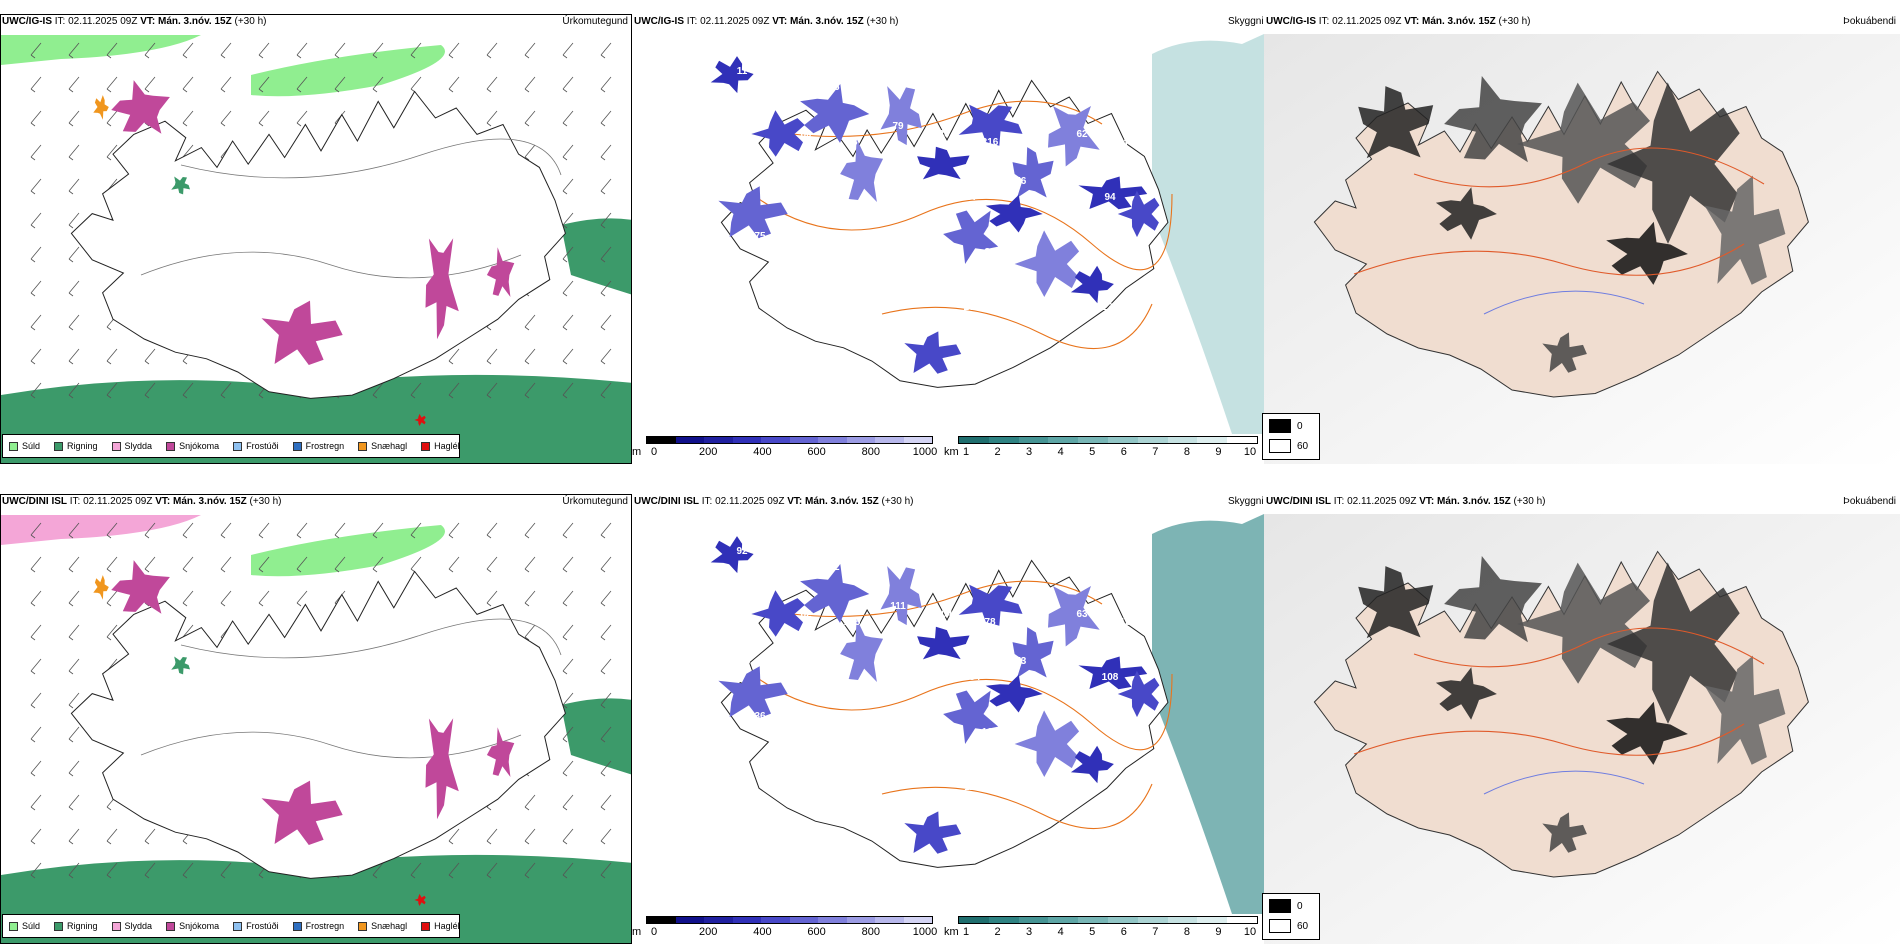 This screenshot has height=950, width=1900. What do you see at coordinates (972, 197) in the screenshot?
I see `cloud-base-label: 87` at bounding box center [972, 197].